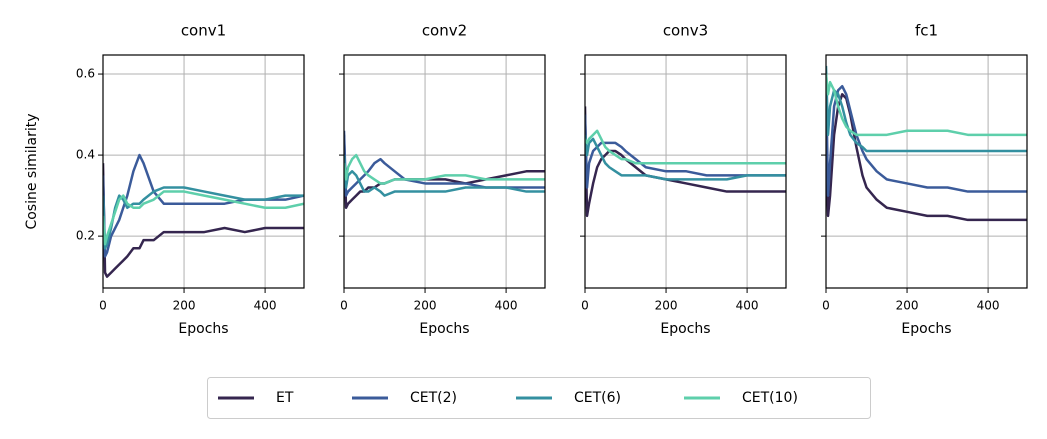 The image size is (1047, 439). What do you see at coordinates (433, 398) in the screenshot?
I see `legend-label: CET(2)` at bounding box center [433, 398].